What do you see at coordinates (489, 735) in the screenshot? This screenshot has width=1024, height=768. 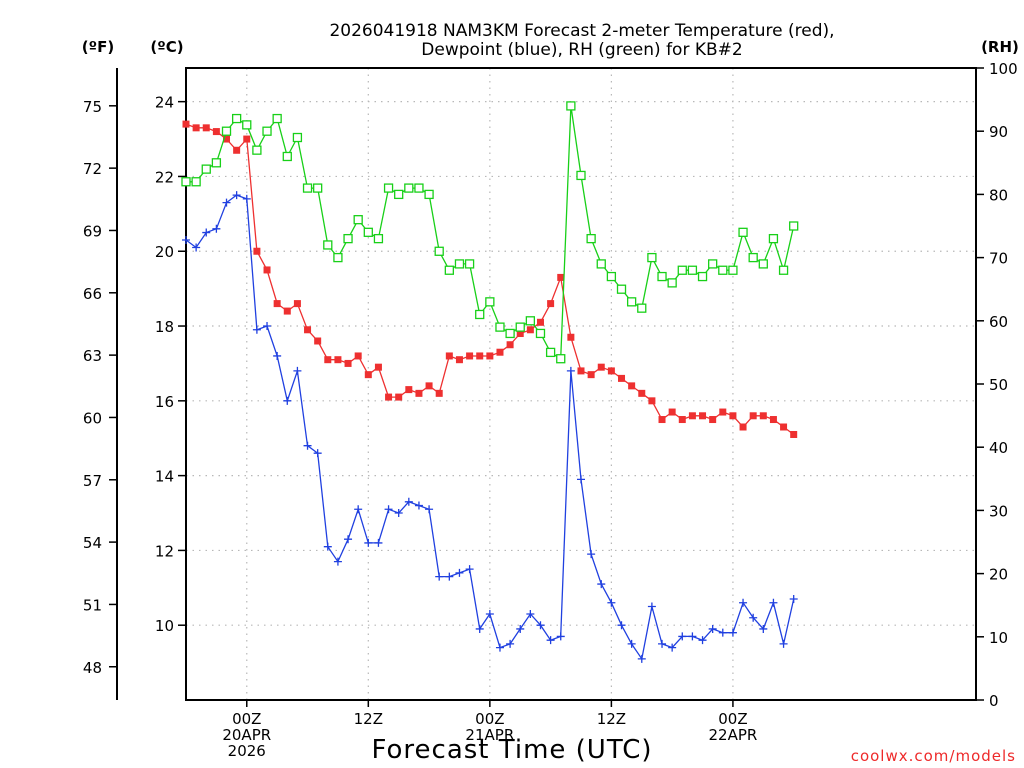 I see `time-tick-label: 21APR` at bounding box center [489, 735].